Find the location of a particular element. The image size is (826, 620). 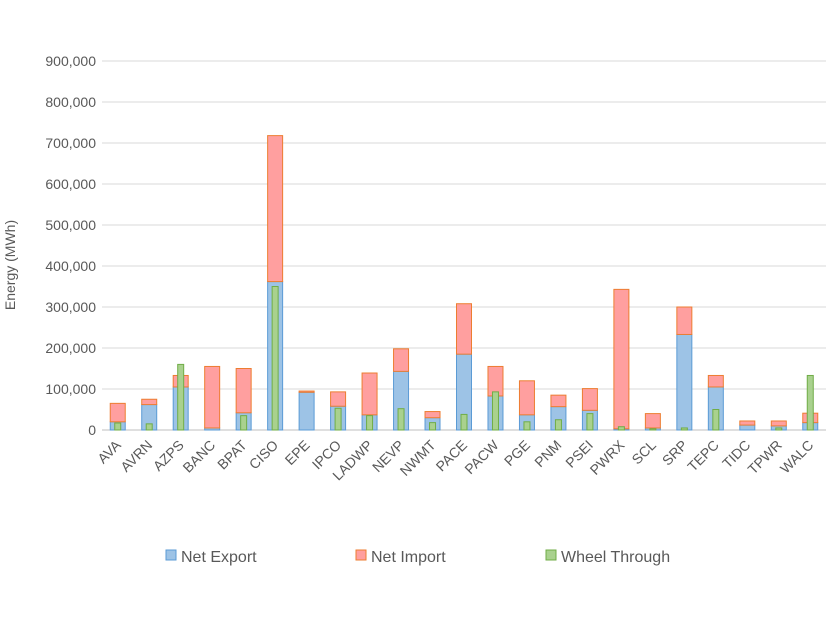

y-tick-label: 200,000 is located at coordinates (70, 348).